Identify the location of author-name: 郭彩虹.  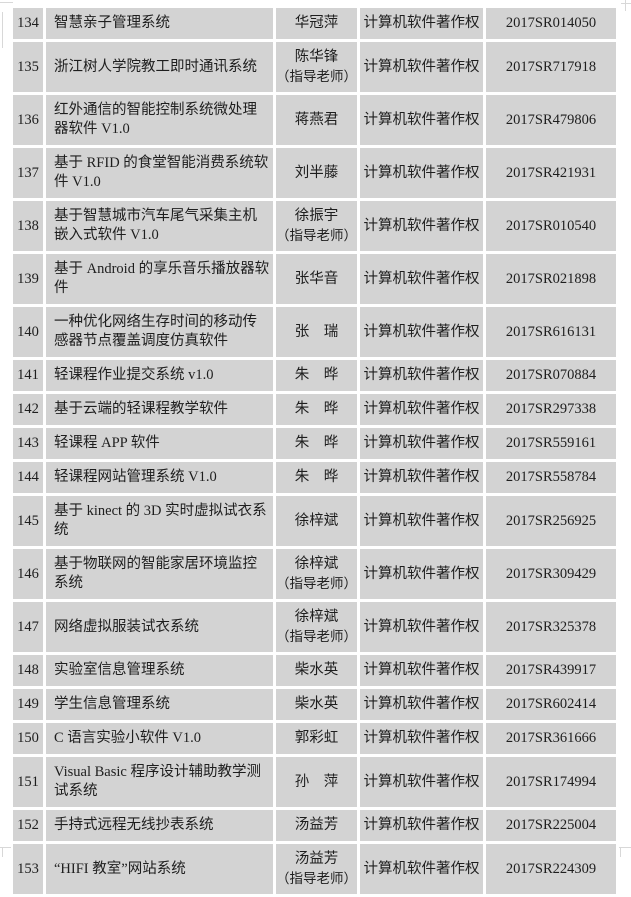
(316, 738).